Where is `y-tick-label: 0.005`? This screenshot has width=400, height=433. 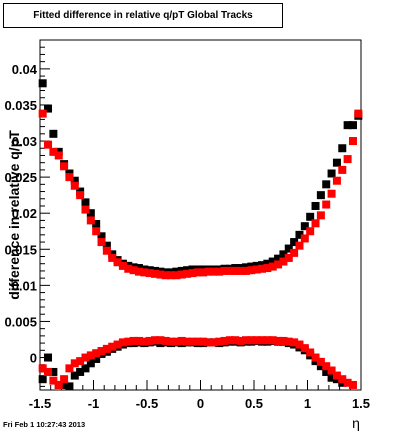 y-tick-label: 0.005 is located at coordinates (20, 321).